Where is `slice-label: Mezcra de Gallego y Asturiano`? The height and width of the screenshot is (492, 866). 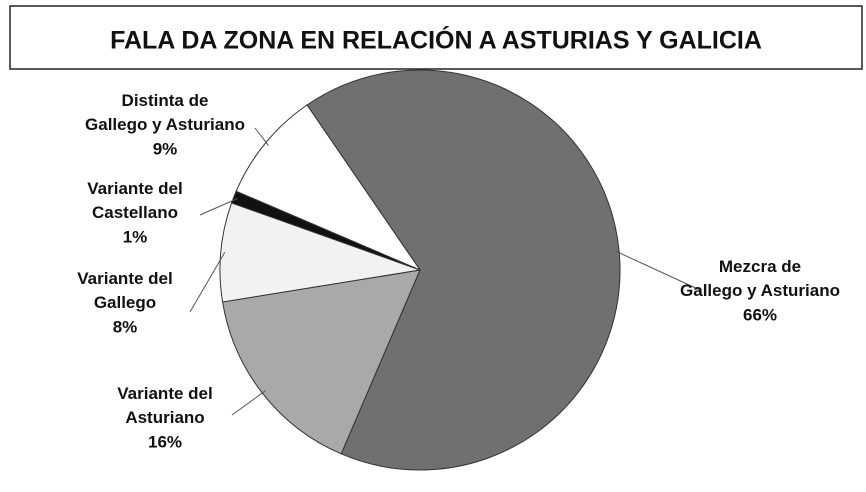
slice-label: Mezcra de Gallego y Asturiano is located at coordinates (760, 278).